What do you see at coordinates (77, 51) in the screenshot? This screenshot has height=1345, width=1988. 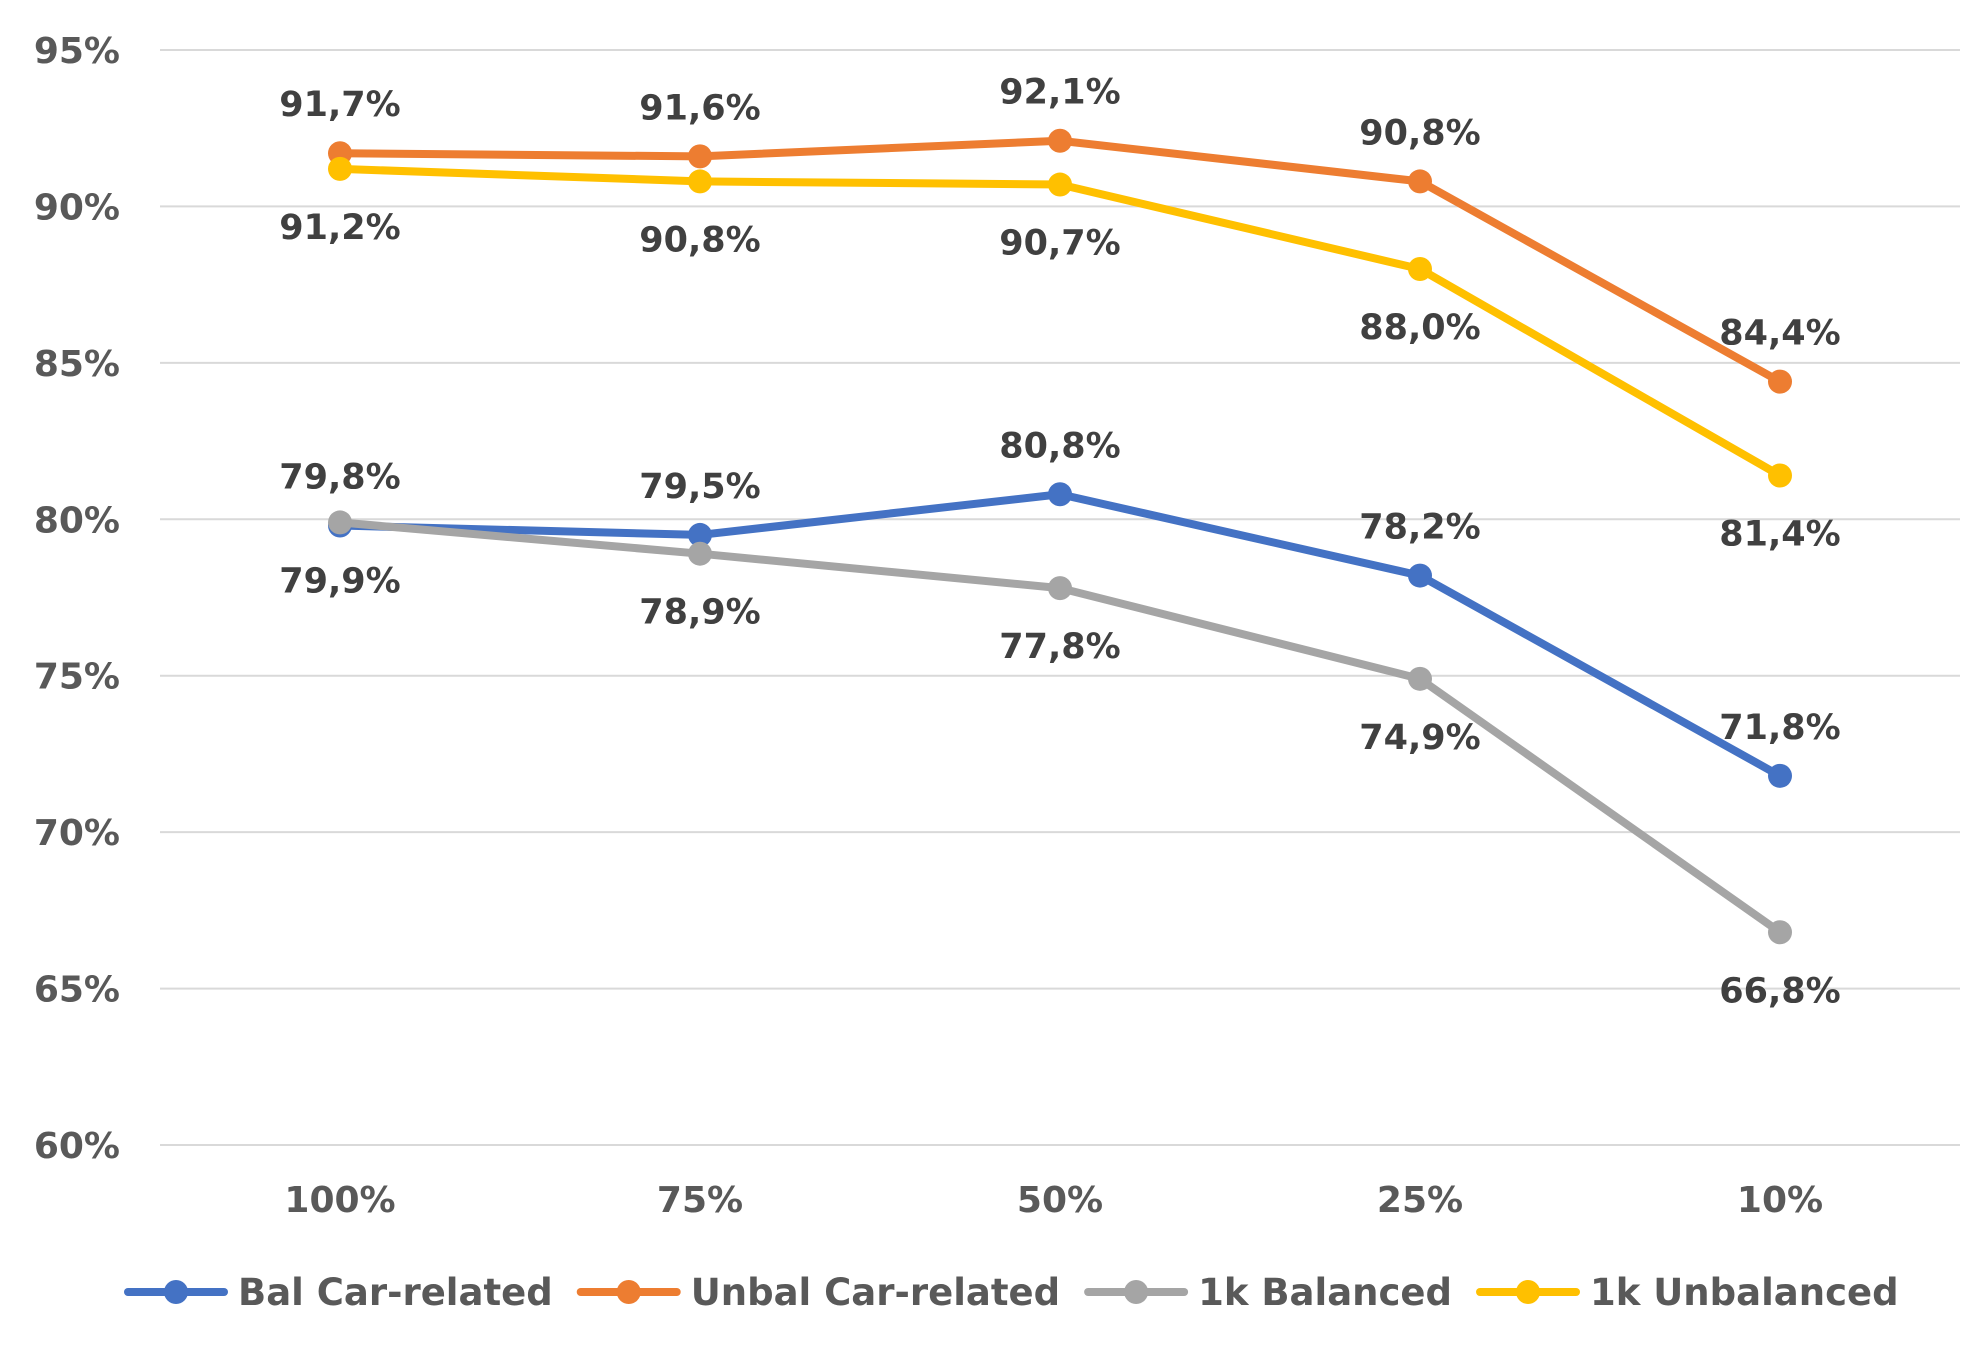 I see `y-tick-label: 95%` at bounding box center [77, 51].